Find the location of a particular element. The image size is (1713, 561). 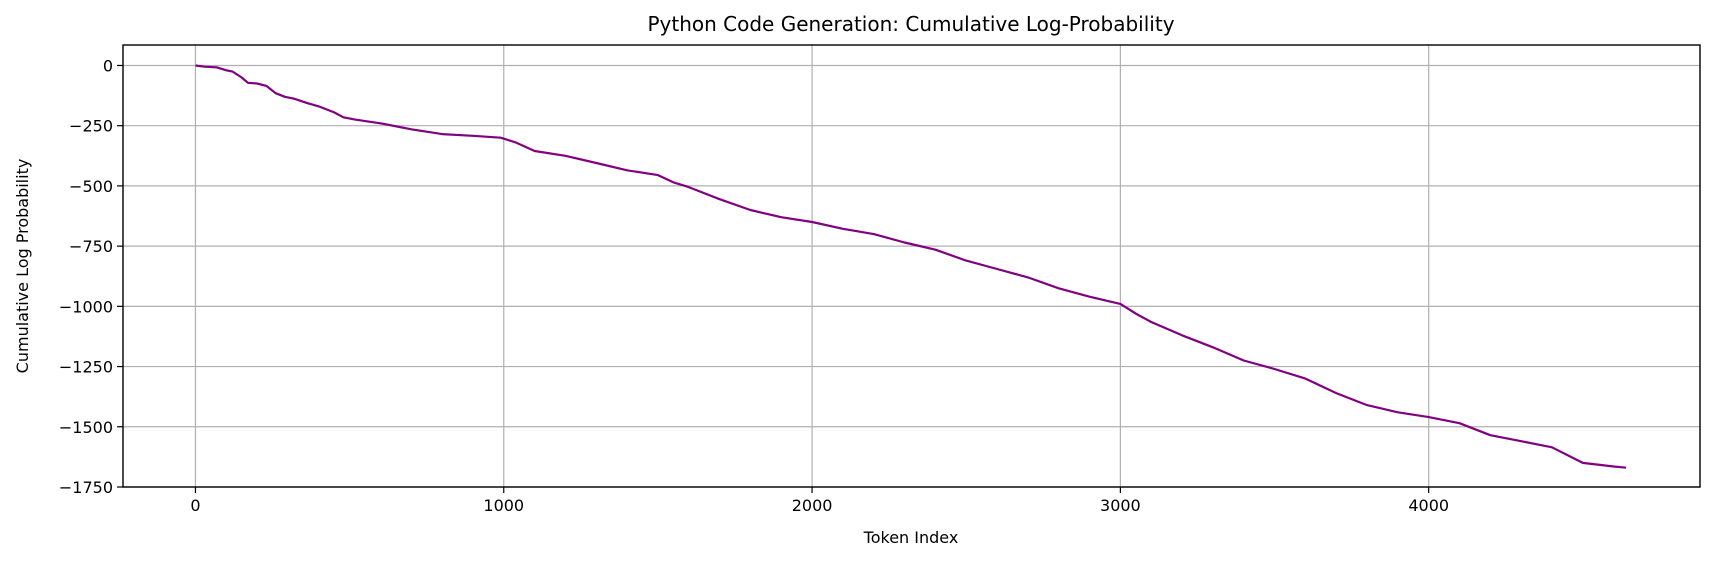

y-tick-label: −1250 is located at coordinates (86, 367).